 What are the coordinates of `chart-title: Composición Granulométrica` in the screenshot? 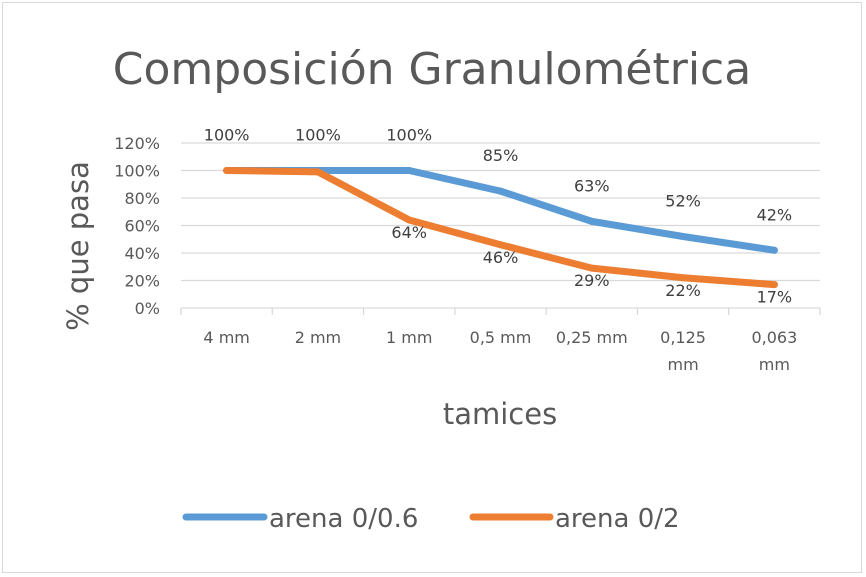 It's located at (432, 69).